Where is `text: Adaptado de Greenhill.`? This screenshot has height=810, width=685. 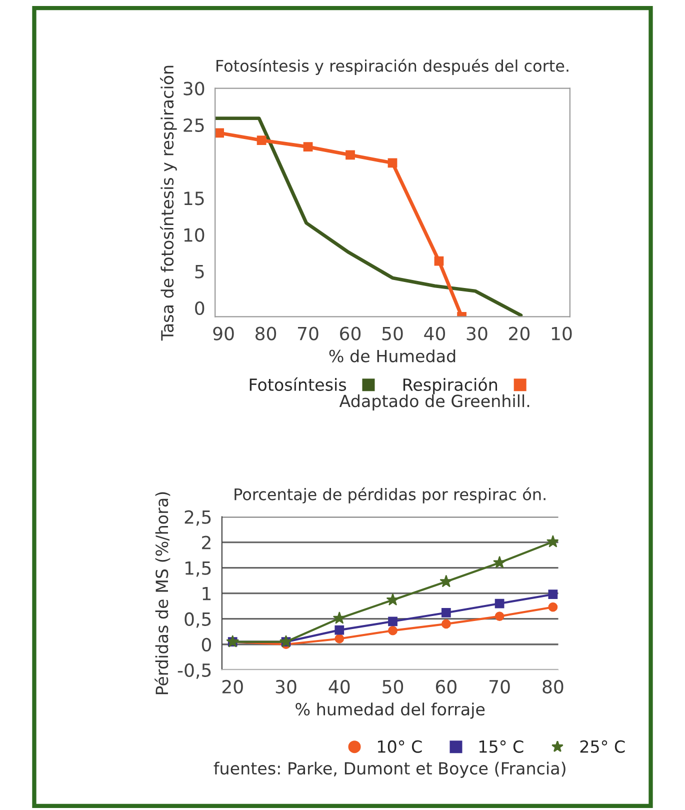 text: Adaptado de Greenhill. is located at coordinates (434, 402).